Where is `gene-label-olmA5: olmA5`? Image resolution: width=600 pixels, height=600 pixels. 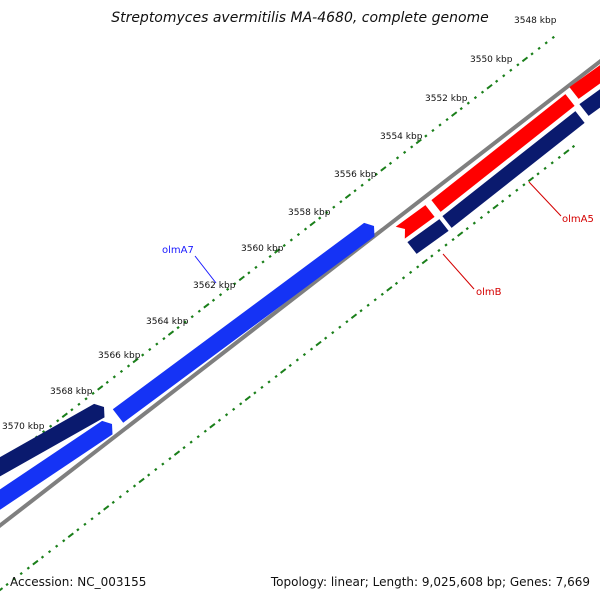 gene-label-olmA5: olmA5 is located at coordinates (578, 219).